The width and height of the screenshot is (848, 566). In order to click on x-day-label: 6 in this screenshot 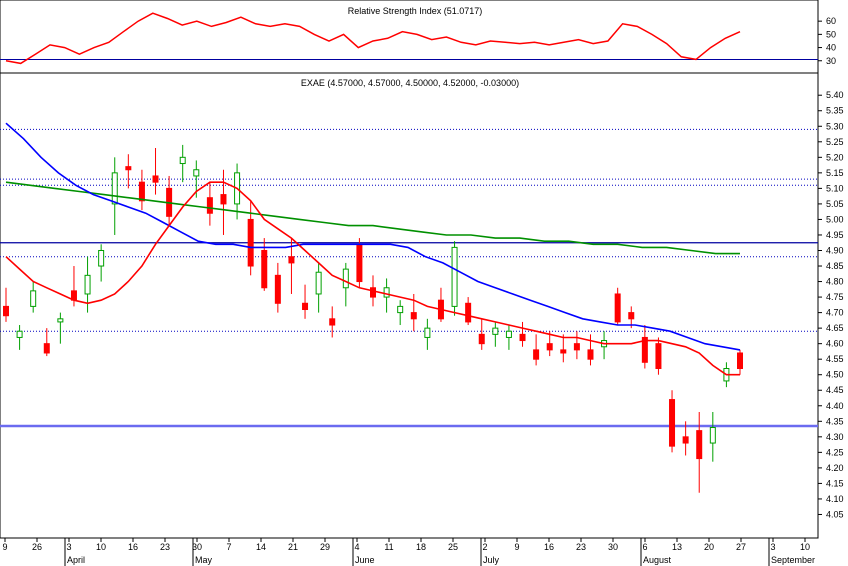, I will do `click(644, 547)`.